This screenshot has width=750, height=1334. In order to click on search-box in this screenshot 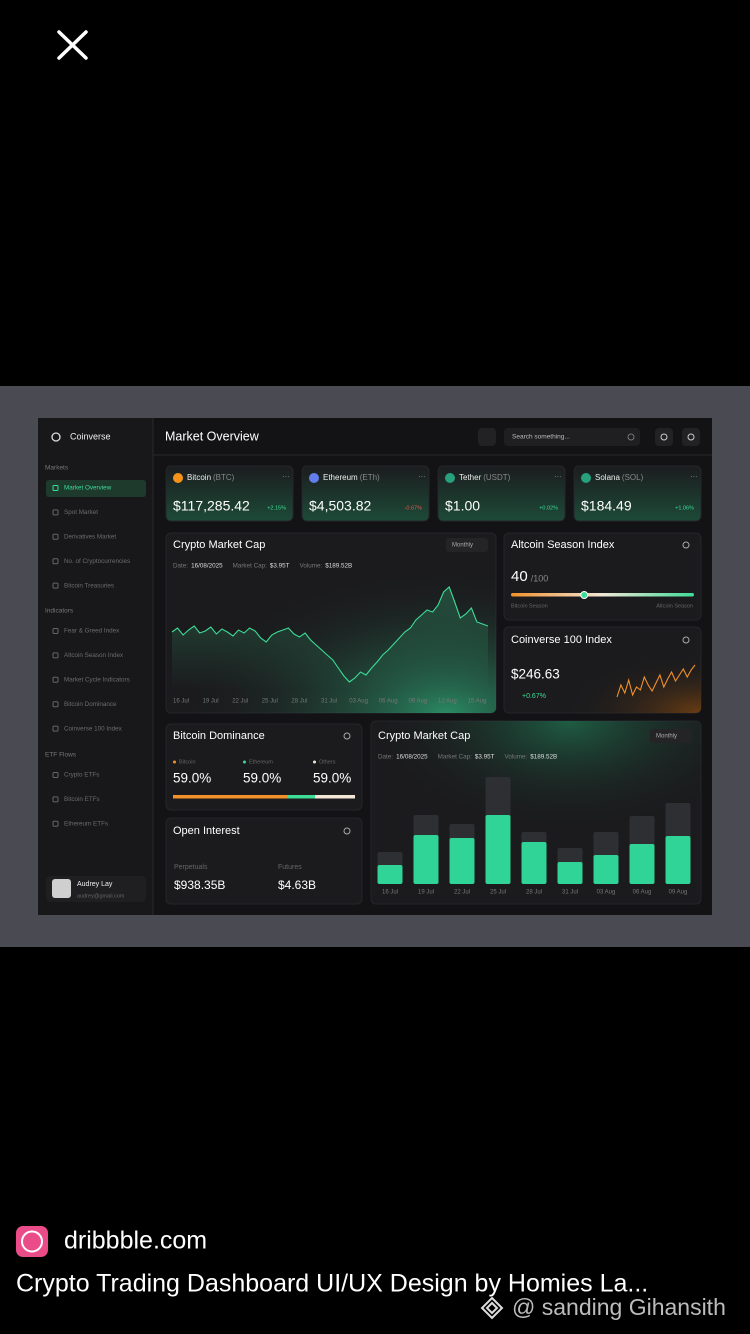, I will do `click(572, 437)`.